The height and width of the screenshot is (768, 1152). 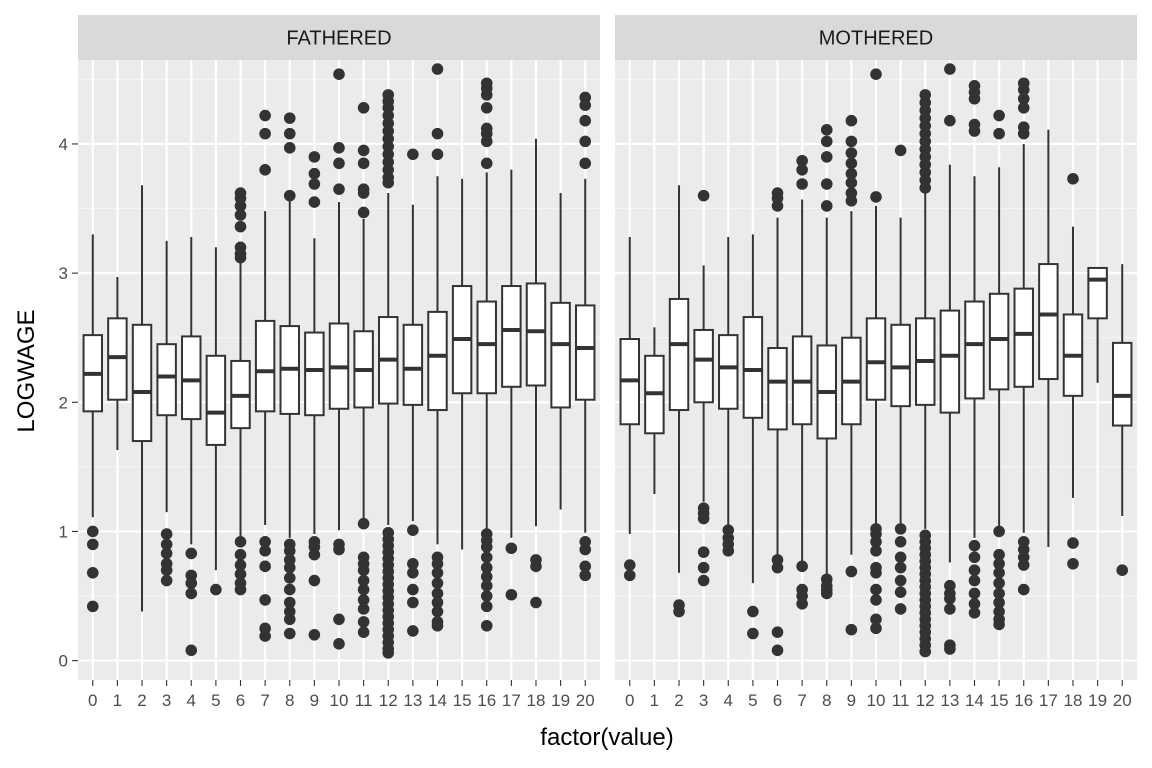 What do you see at coordinates (949, 700) in the screenshot?
I see `x-tick-label: 13` at bounding box center [949, 700].